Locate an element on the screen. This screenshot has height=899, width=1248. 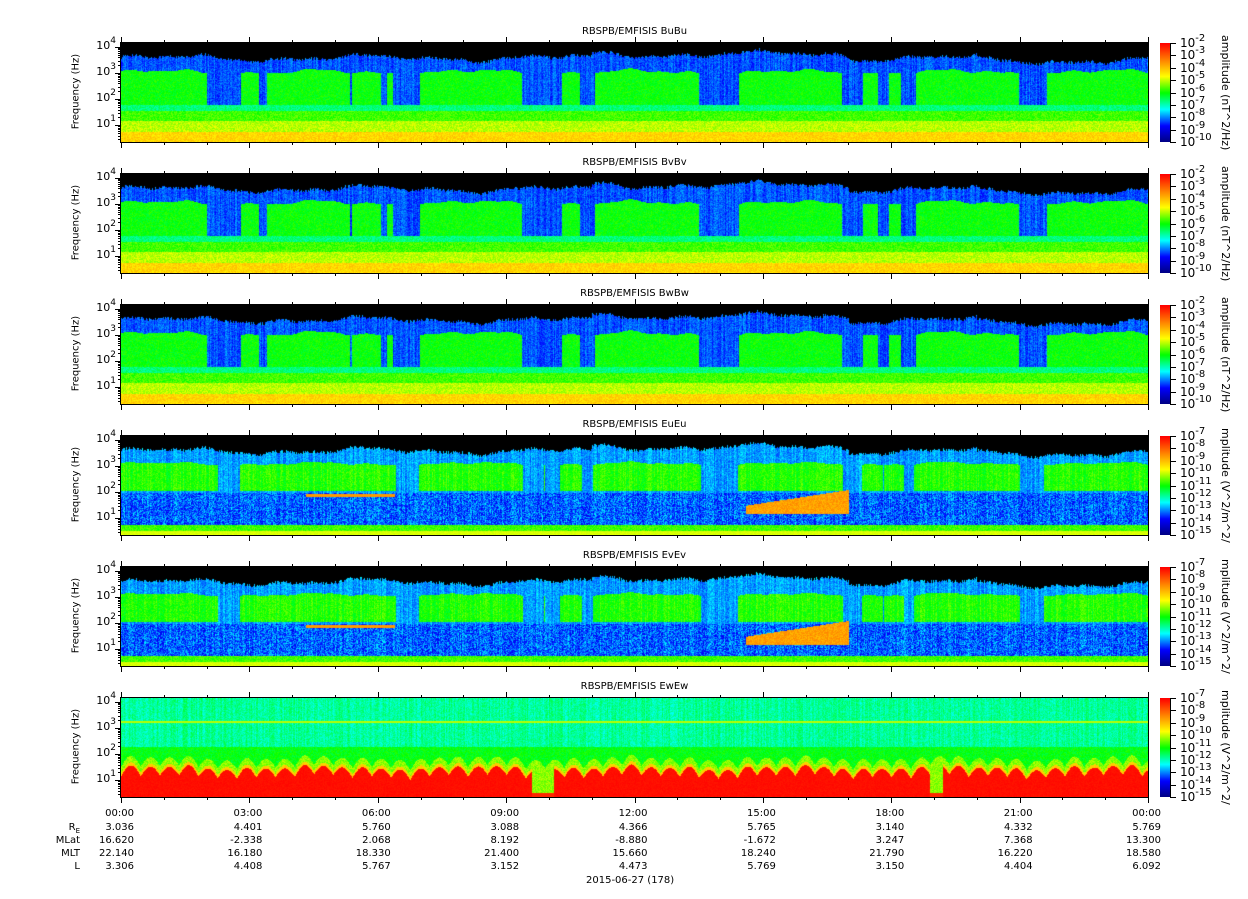
colorbar-tick-label: 10⁻⁴ is located at coordinates (1193, 197).